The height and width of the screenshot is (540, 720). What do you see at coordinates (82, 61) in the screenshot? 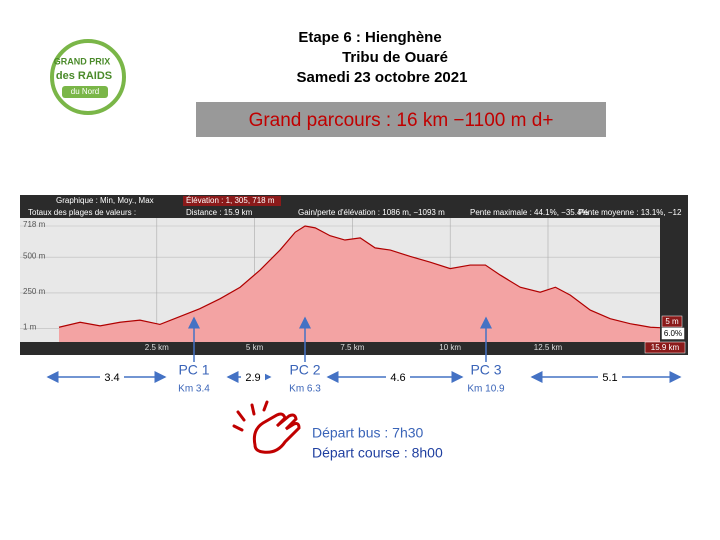
I see `logo-text: GRAND PRIX` at bounding box center [82, 61].